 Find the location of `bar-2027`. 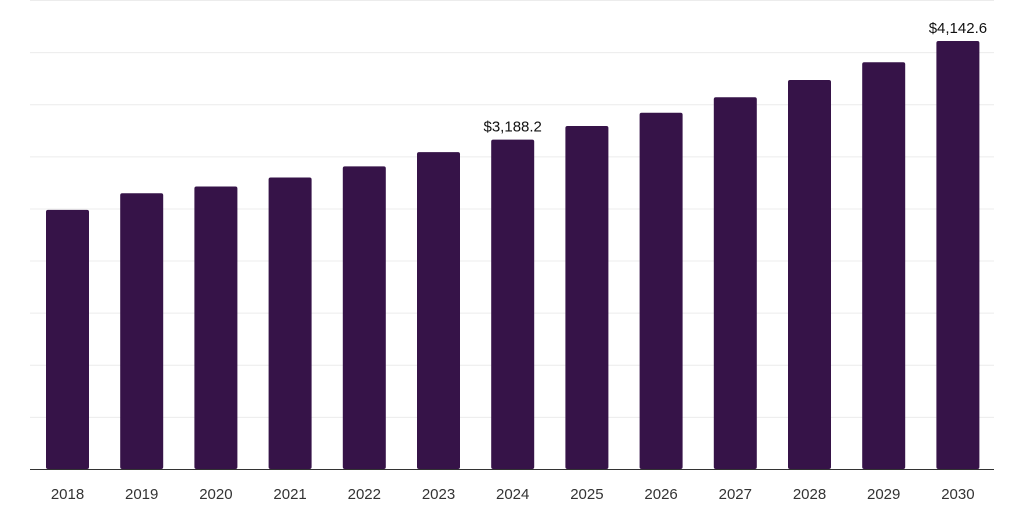

bar-2027 is located at coordinates (735, 283).